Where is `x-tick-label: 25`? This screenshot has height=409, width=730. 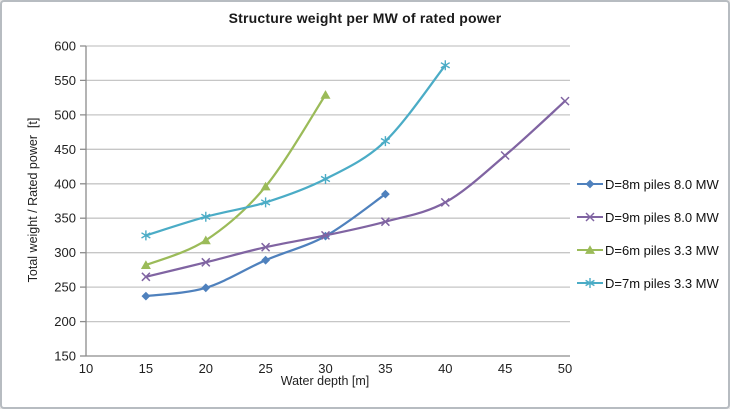 x-tick-label: 25 is located at coordinates (265, 368).